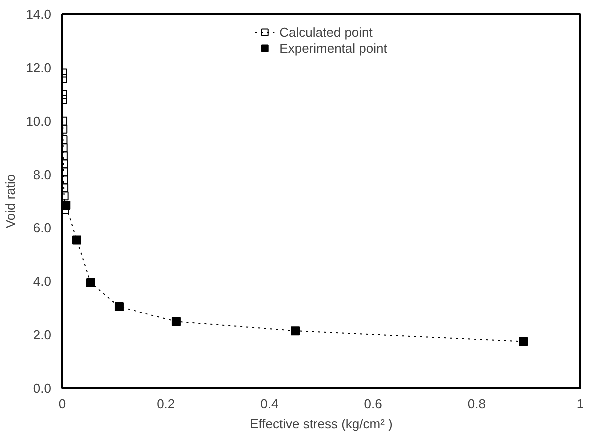 This screenshot has height=434, width=592. I want to click on x-tick-label: 0.2, so click(166, 404).